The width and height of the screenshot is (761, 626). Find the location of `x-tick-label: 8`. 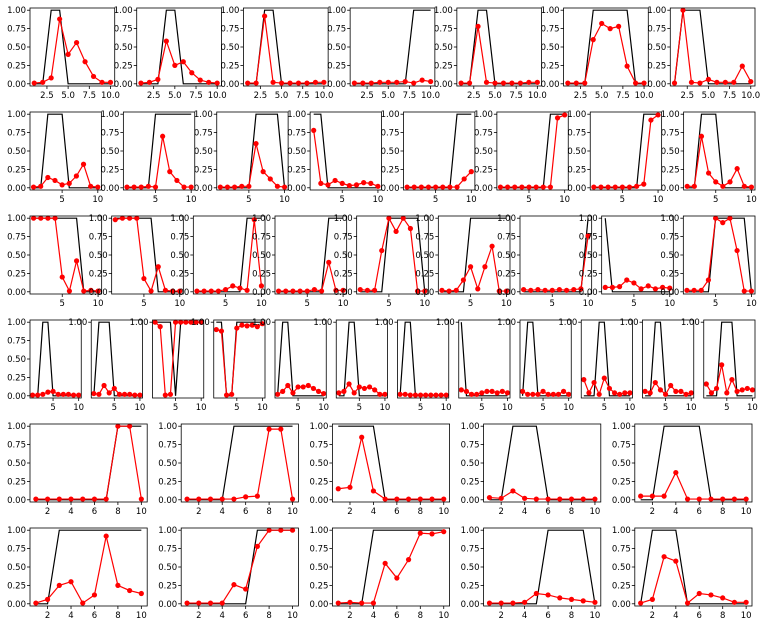

x-tick-label: 8 is located at coordinates (420, 616).